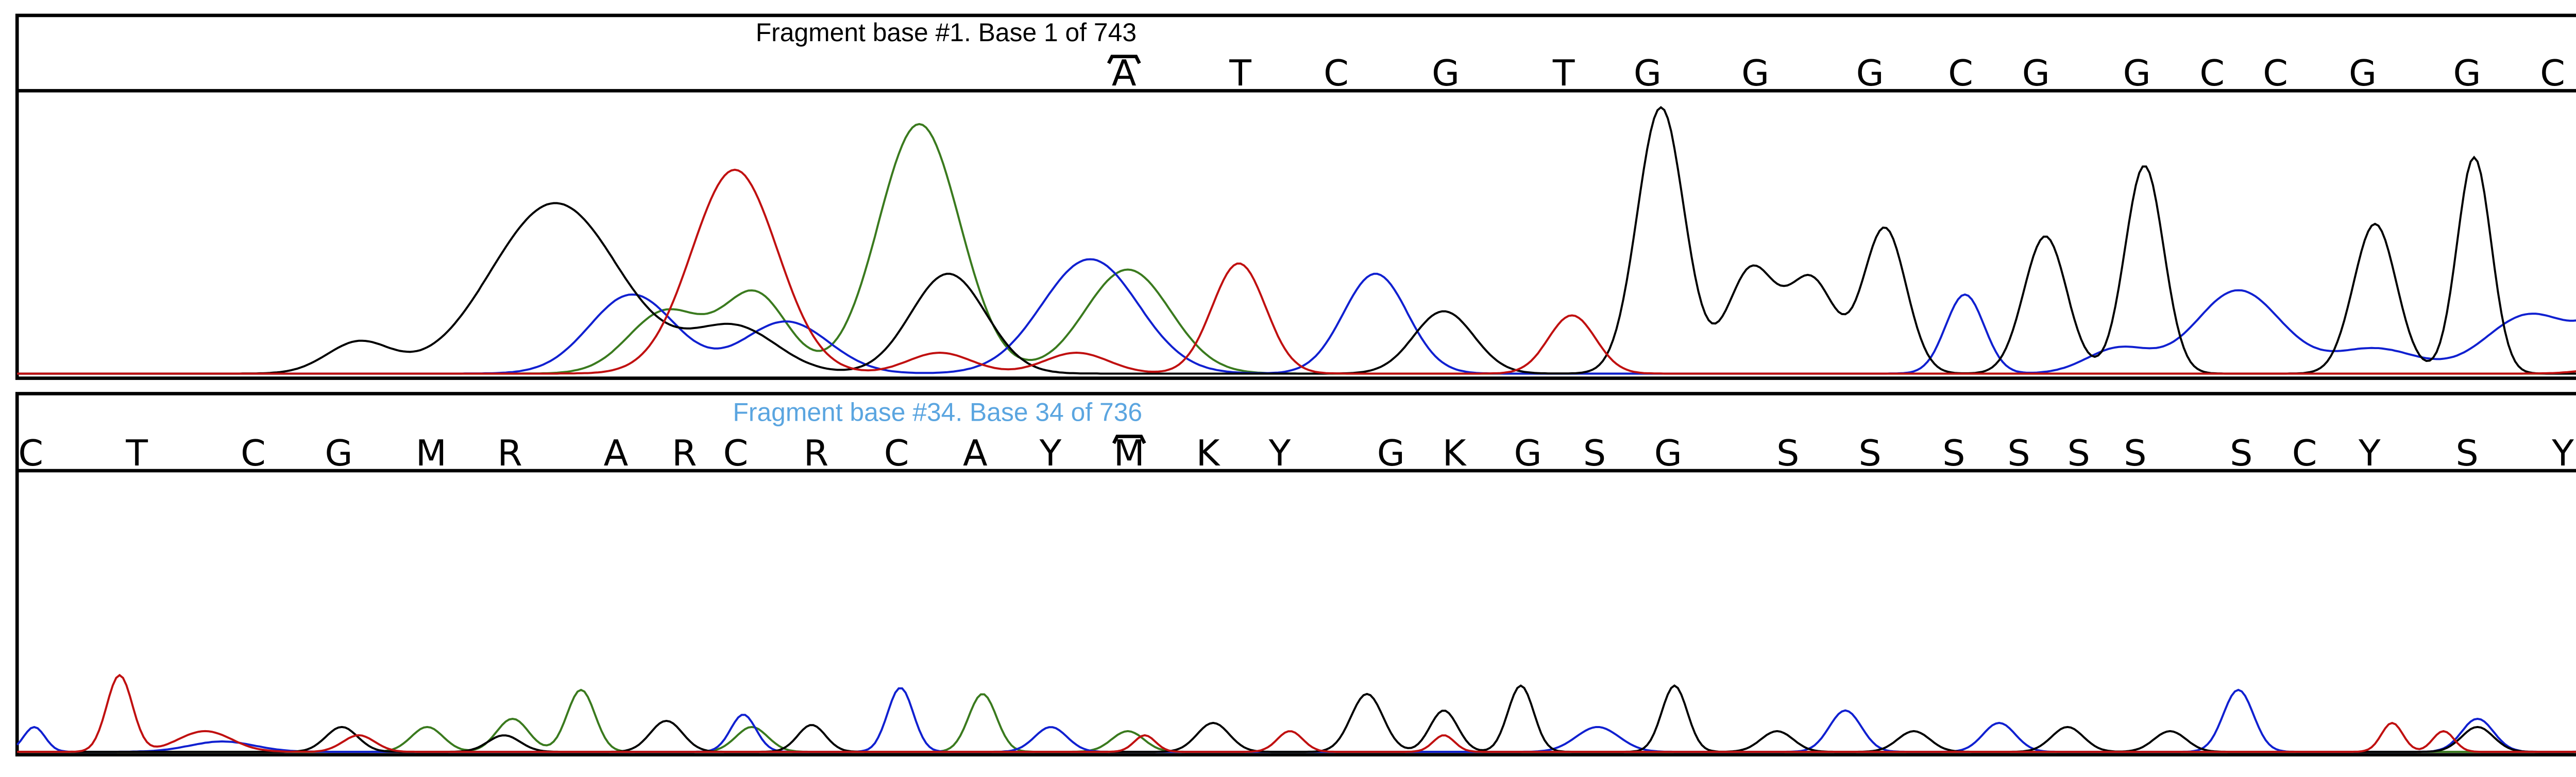 Image resolution: width=2576 pixels, height=777 pixels. I want to click on bottom-base-calls: CTCGMRARCRCAYMKYGKGSGSSSSSSSCYSYS, so click(1296, 453).